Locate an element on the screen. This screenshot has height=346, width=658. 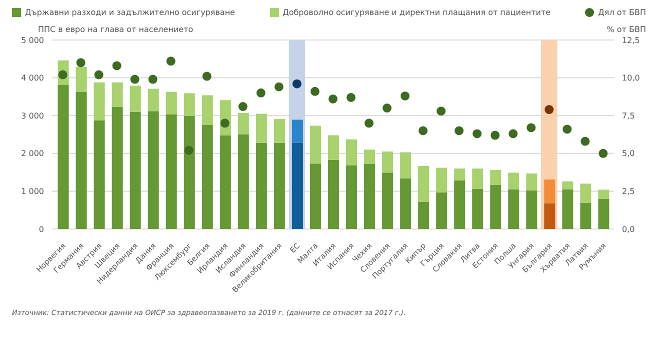
y-tick-label: 3 000 is located at coordinates (32, 115).